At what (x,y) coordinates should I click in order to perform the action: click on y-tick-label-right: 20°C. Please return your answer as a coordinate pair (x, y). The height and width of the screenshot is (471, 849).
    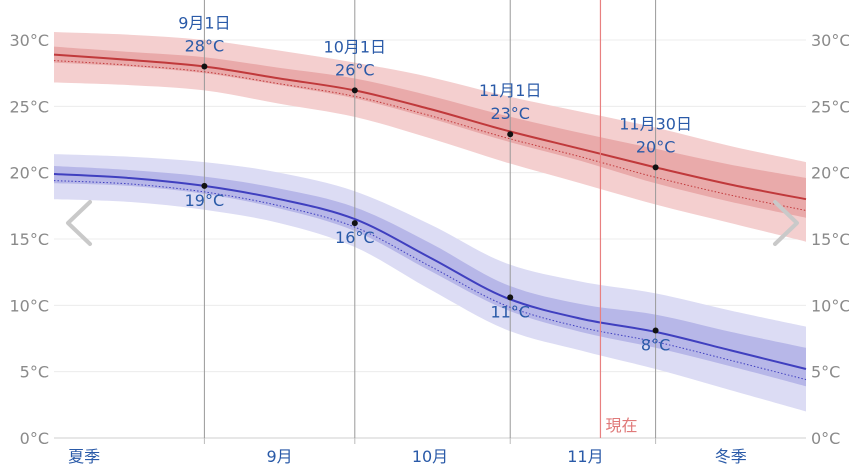
    Looking at the image, I should click on (830, 173).